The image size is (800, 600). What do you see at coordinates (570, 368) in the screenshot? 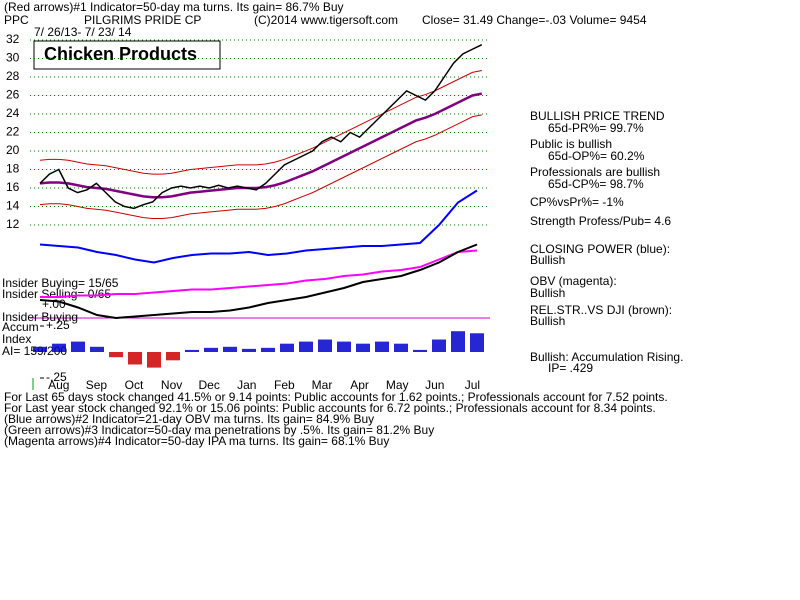
I see `signal-text: IP= .429` at bounding box center [570, 368].